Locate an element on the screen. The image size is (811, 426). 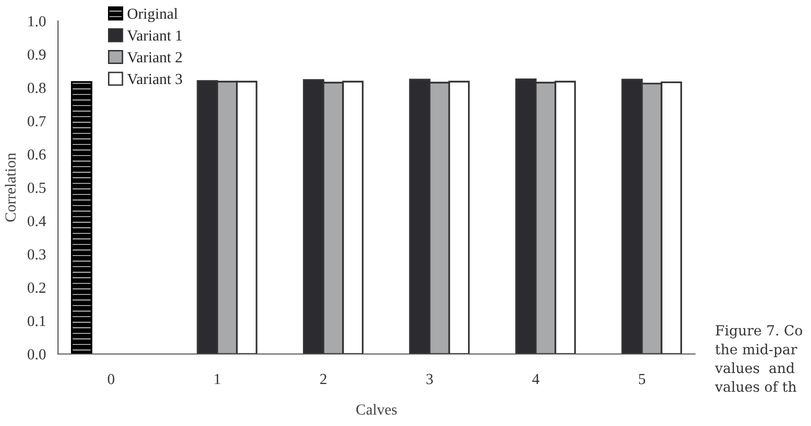
legend-label: Variant 2 is located at coordinates (154, 57).